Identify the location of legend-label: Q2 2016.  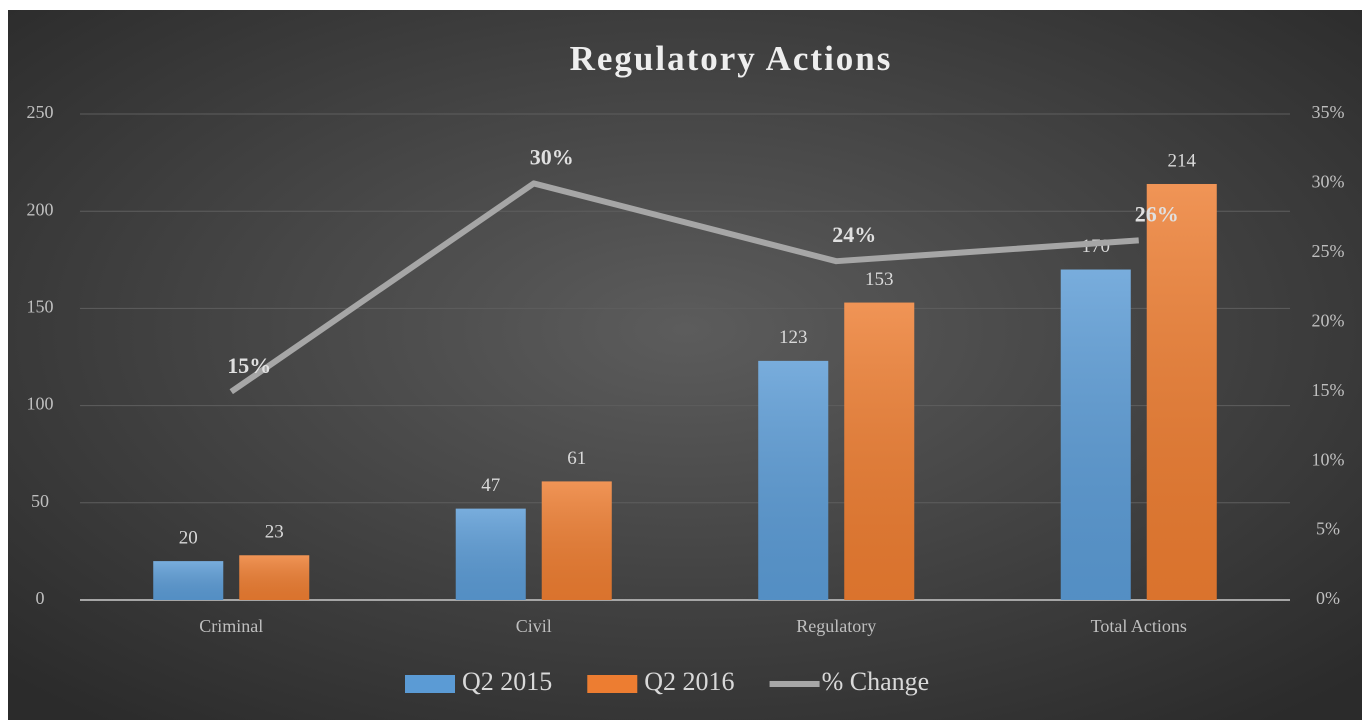
(689, 681).